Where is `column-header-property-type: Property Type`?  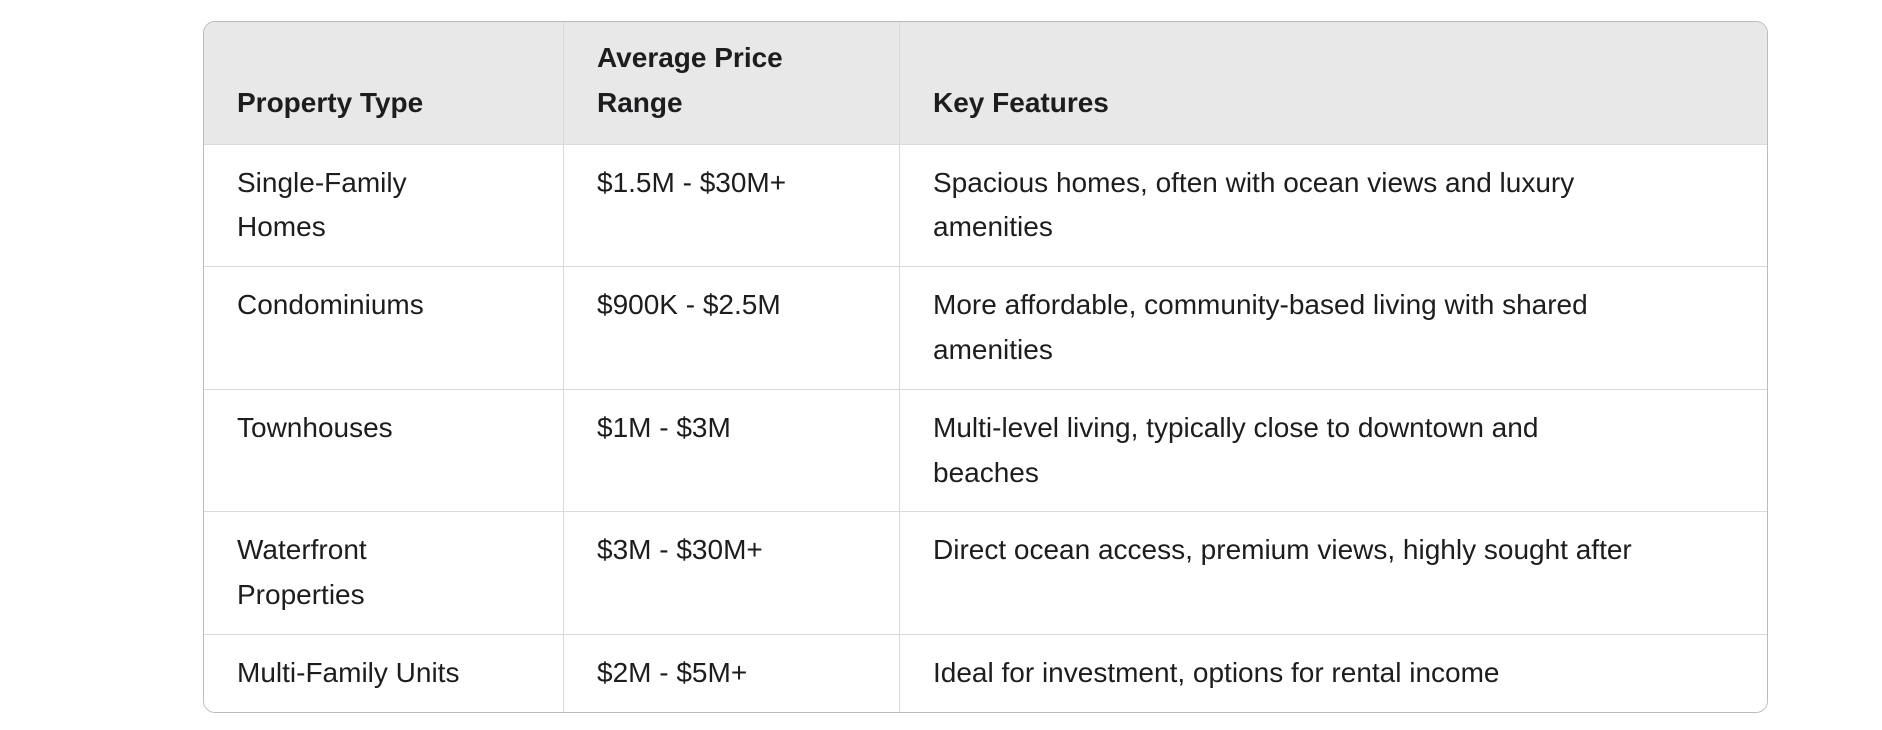 column-header-property-type: Property Type is located at coordinates (383, 83).